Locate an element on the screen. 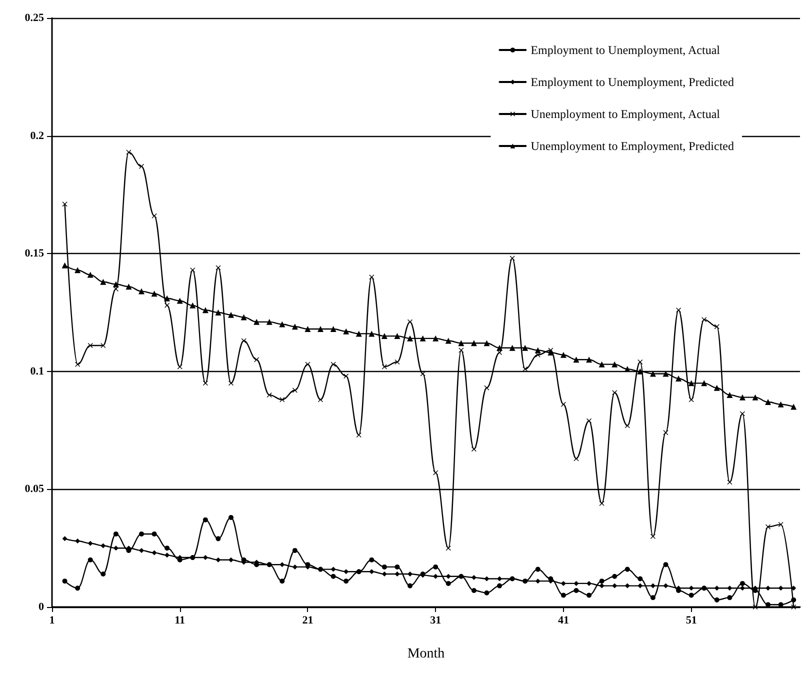  y-tick-label: 0 is located at coordinates (41, 607).